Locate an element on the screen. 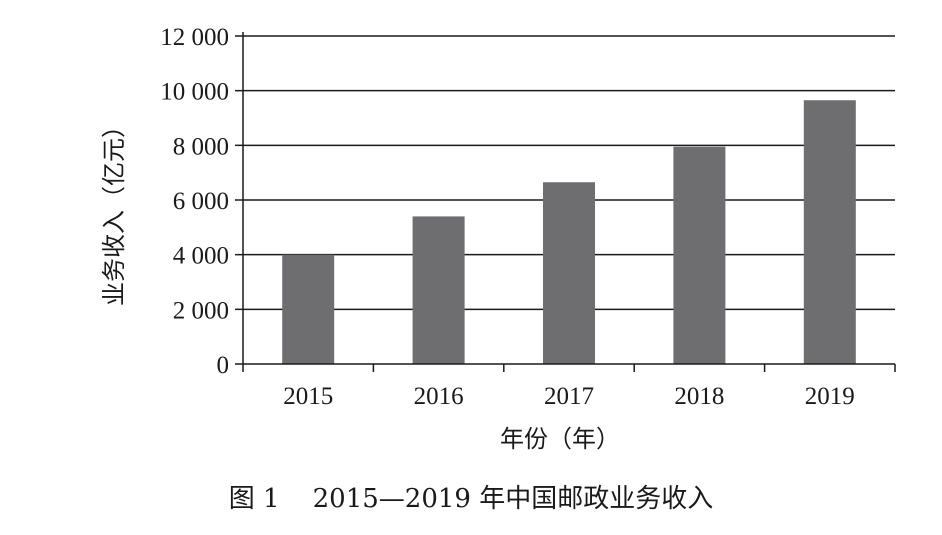  y-tick-label: 10 000 is located at coordinates (194, 92).